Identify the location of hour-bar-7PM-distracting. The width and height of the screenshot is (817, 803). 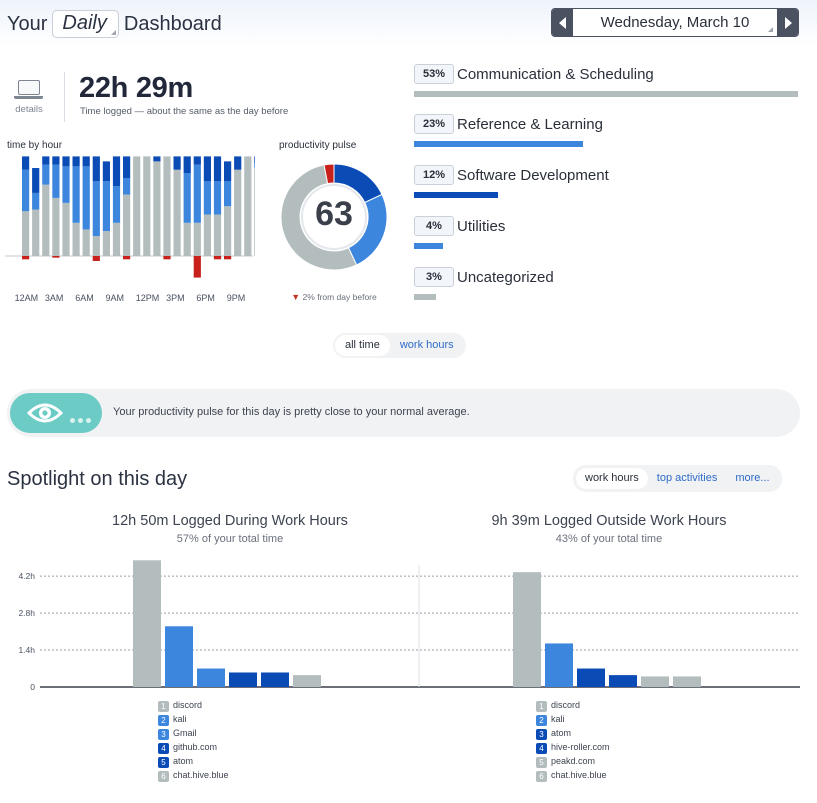
(217, 258).